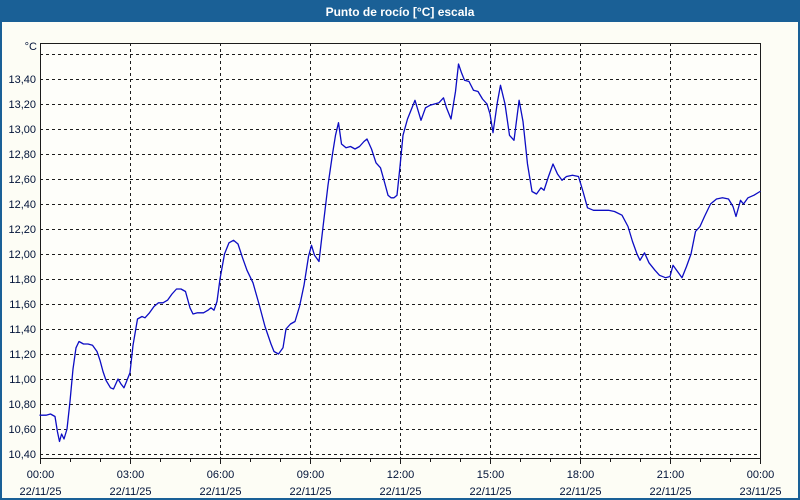  What do you see at coordinates (22, 355) in the screenshot?
I see `y-axis-tick-label: 11,20` at bounding box center [22, 355].